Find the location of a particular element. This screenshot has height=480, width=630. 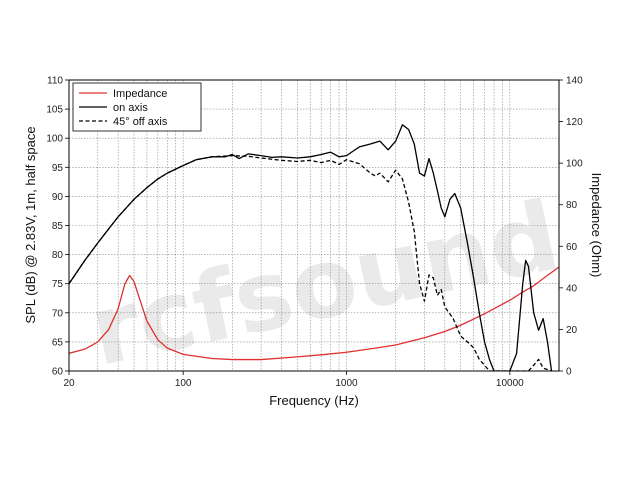

y2-tick-label: 100 is located at coordinates (574, 164).